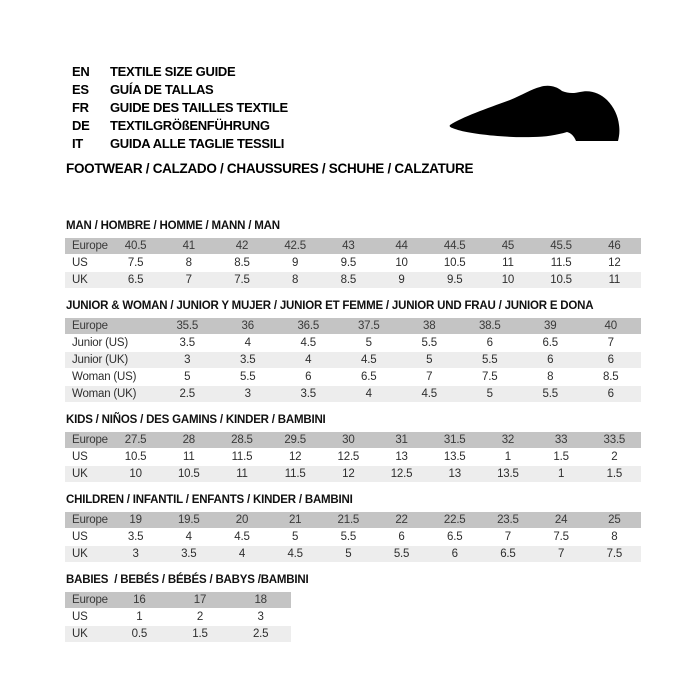 This screenshot has width=700, height=700. Describe the element at coordinates (187, 326) in the screenshot. I see `size-cell: 35.5` at that location.